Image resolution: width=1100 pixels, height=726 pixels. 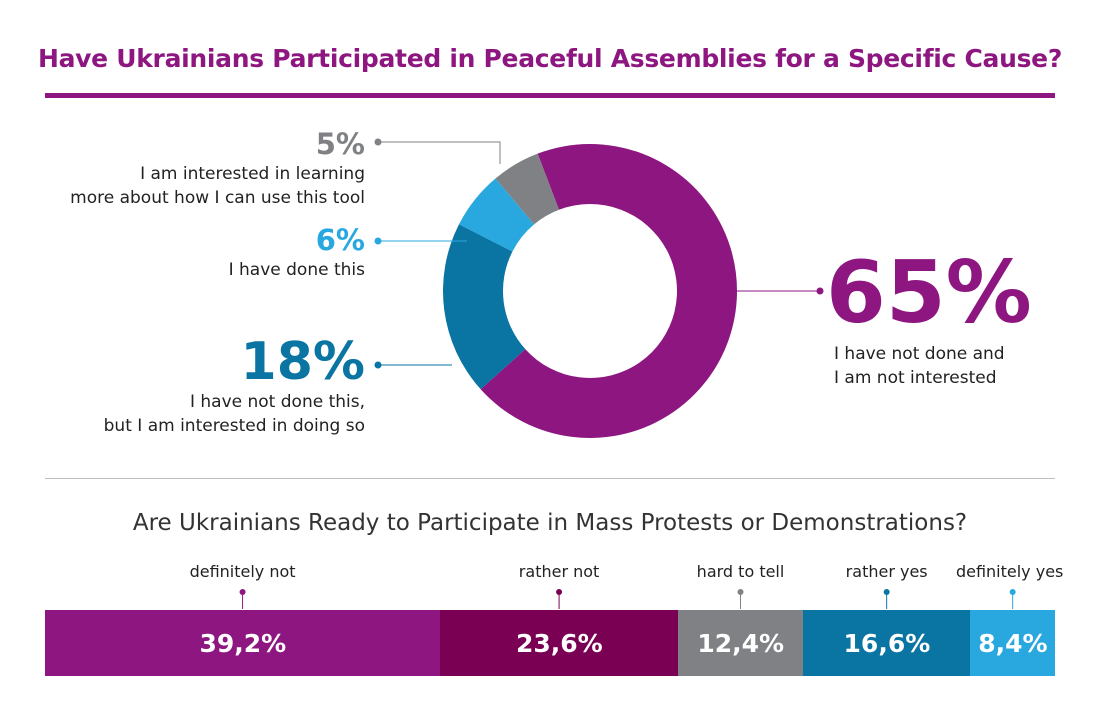 I want to click on section-divider, so click(x=550, y=478).